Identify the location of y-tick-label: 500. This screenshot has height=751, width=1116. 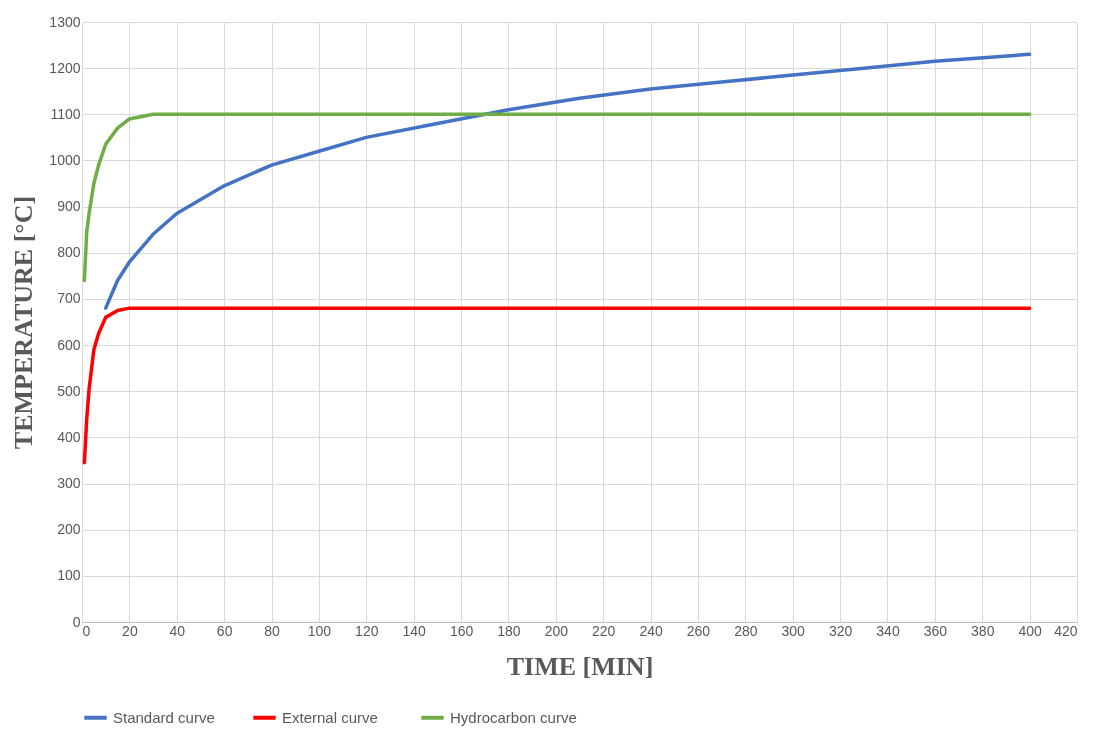
(69, 390).